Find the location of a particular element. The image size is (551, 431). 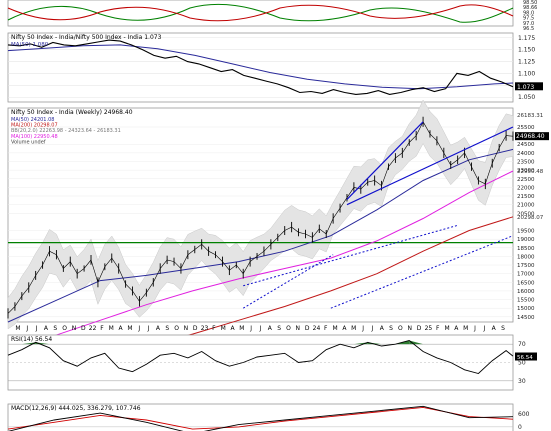

ratio-legend-ma50: MA(50) 1.080 is located at coordinates (30, 45).